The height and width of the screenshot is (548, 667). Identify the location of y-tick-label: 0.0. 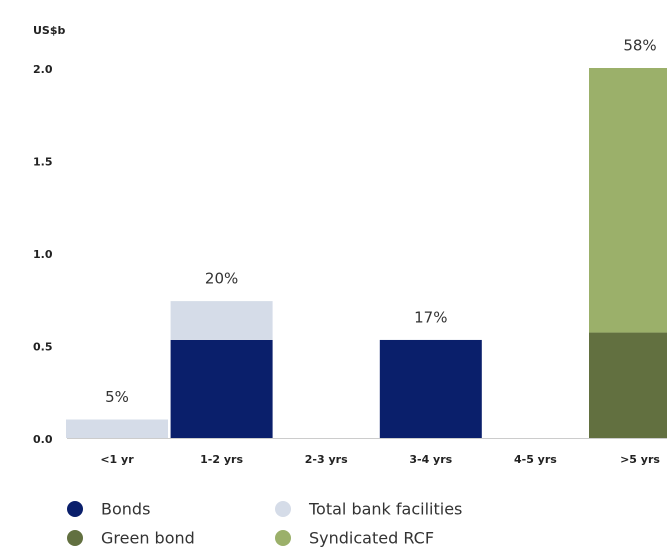
(43, 439).